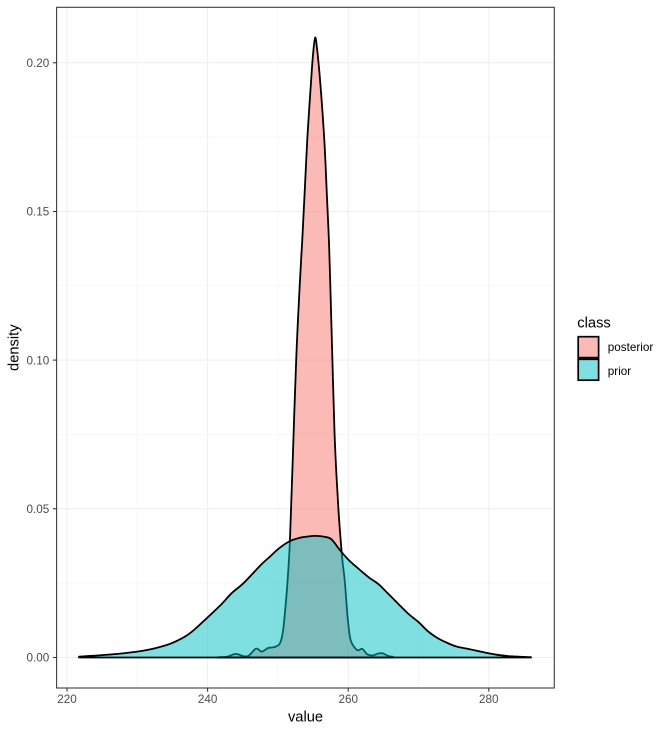 Image resolution: width=670 pixels, height=733 pixels. Describe the element at coordinates (208, 699) in the screenshot. I see `svg-text: 240` at that location.